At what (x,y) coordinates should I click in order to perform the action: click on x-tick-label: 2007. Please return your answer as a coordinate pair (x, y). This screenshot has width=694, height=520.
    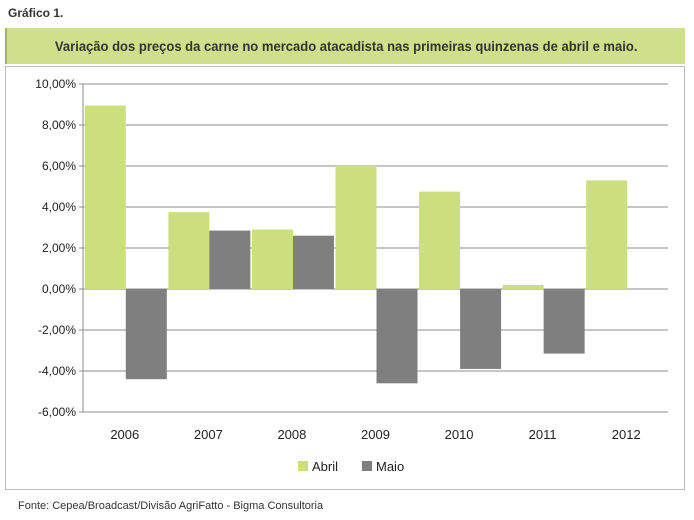
    Looking at the image, I should click on (208, 434).